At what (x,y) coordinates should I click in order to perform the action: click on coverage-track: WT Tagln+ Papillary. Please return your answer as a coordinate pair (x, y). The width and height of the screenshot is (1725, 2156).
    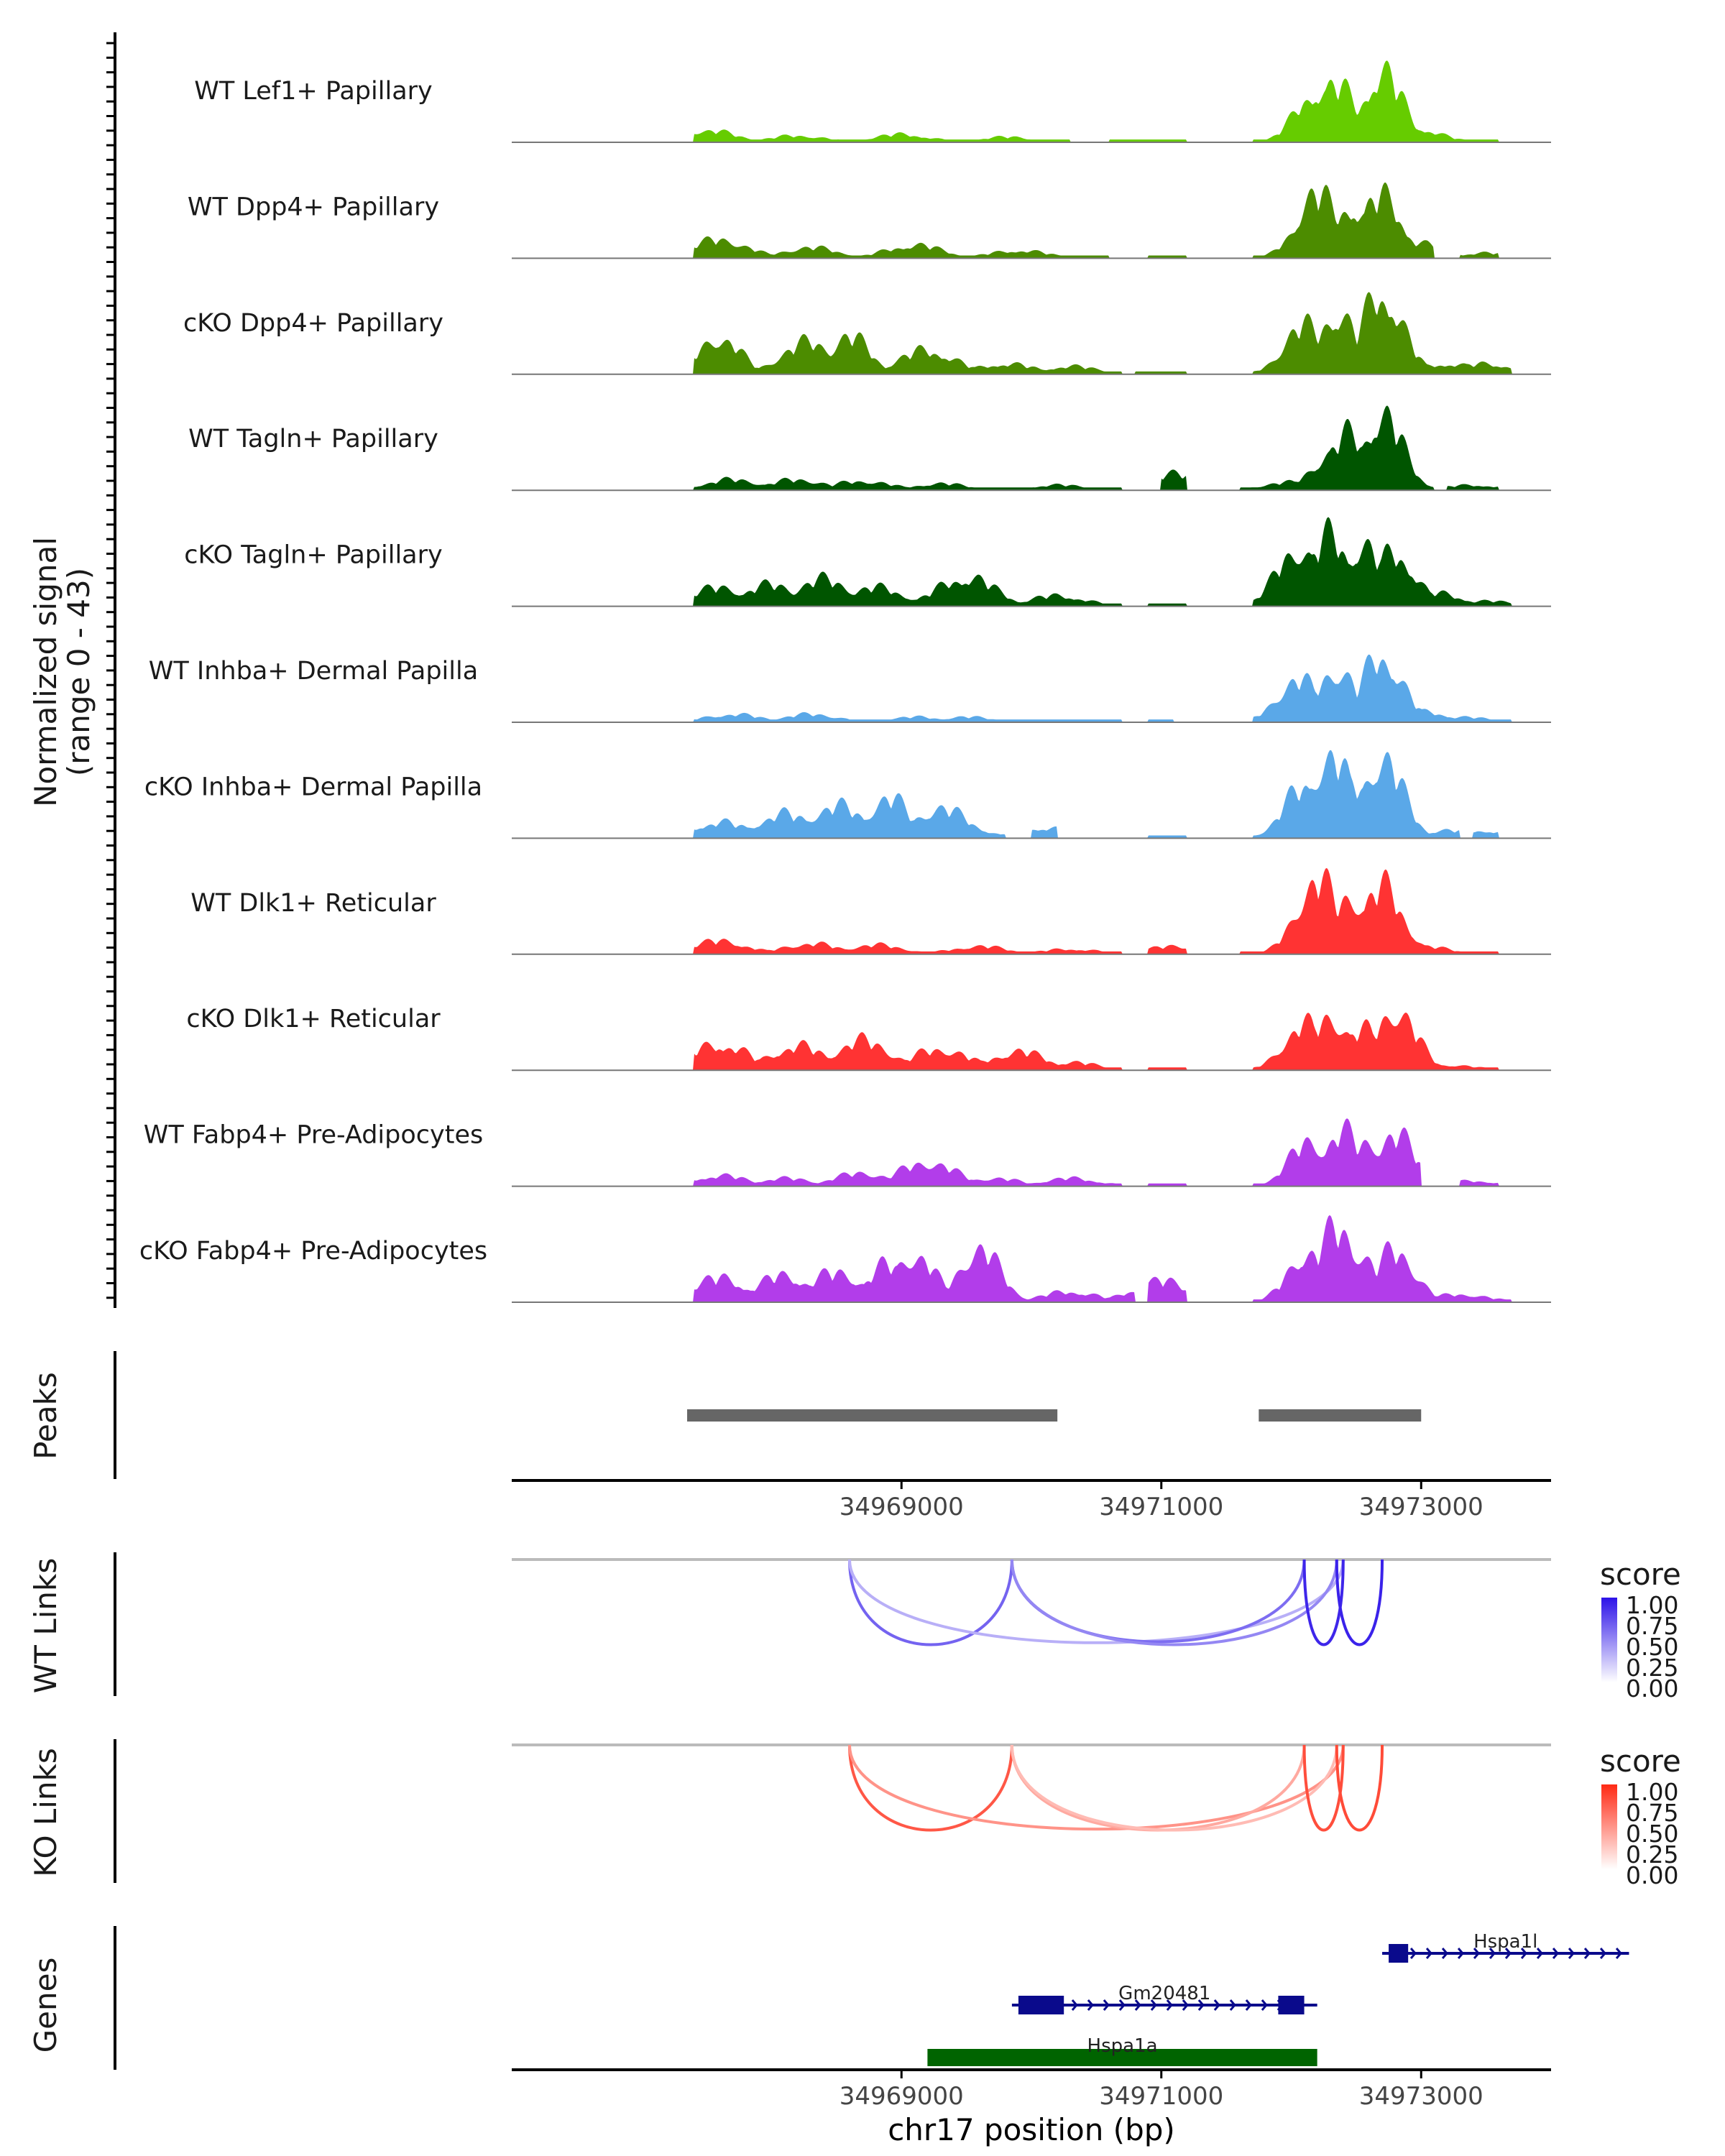
    Looking at the image, I should click on (869, 449).